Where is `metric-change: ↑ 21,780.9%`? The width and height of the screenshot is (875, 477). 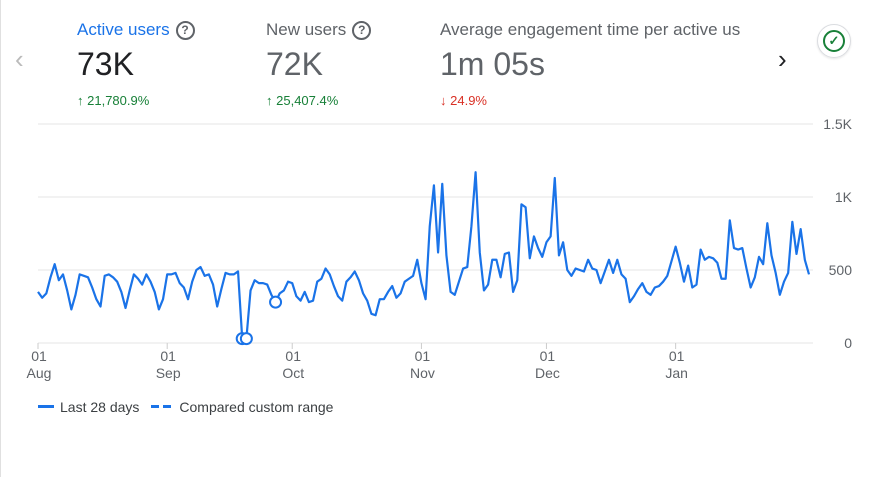
metric-change: ↑ 21,780.9% is located at coordinates (113, 100).